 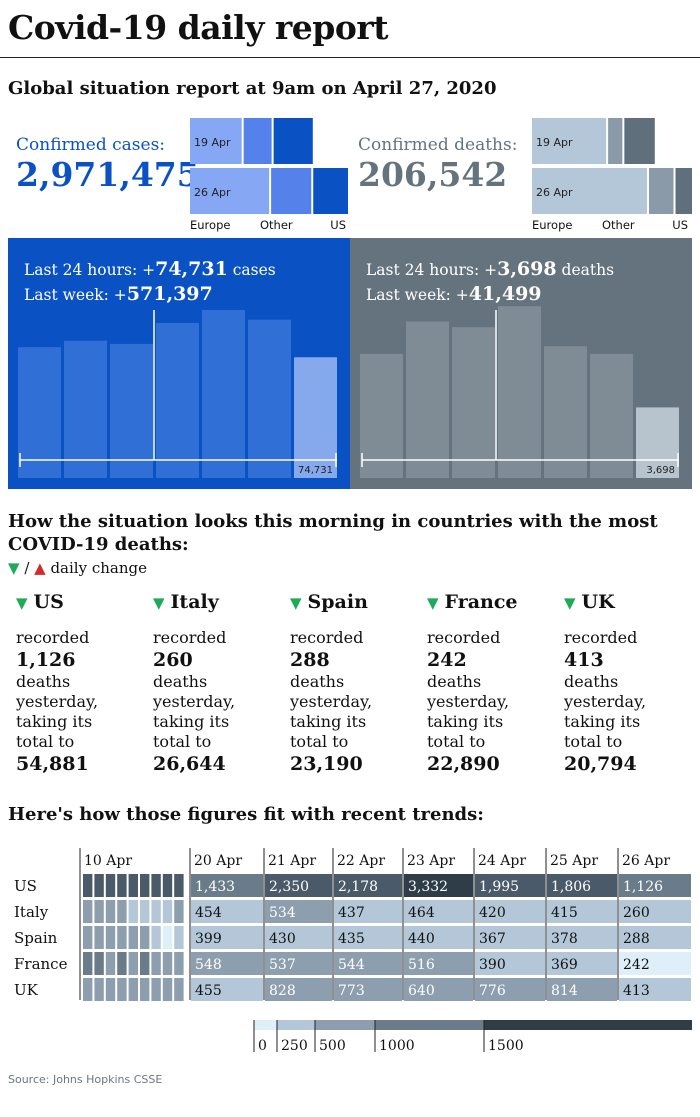 What do you see at coordinates (646, 861) in the screenshot?
I see `date-label: 26 Apr` at bounding box center [646, 861].